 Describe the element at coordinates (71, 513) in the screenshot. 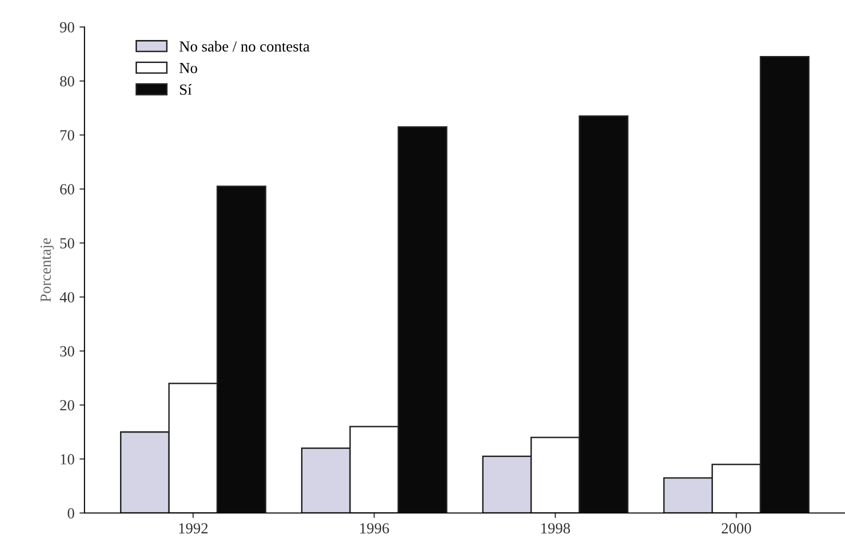

I see `y-tick-label: 0` at that location.